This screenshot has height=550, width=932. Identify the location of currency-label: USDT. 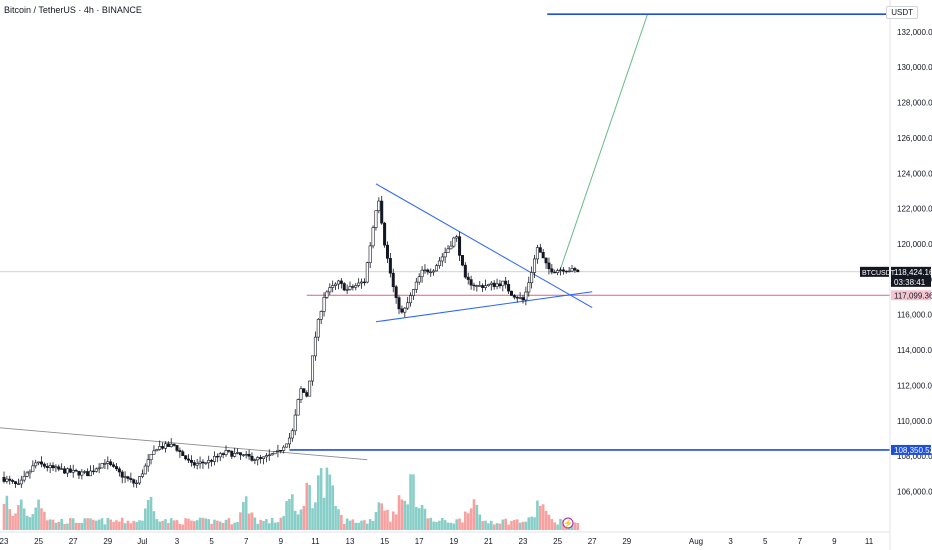
(902, 12).